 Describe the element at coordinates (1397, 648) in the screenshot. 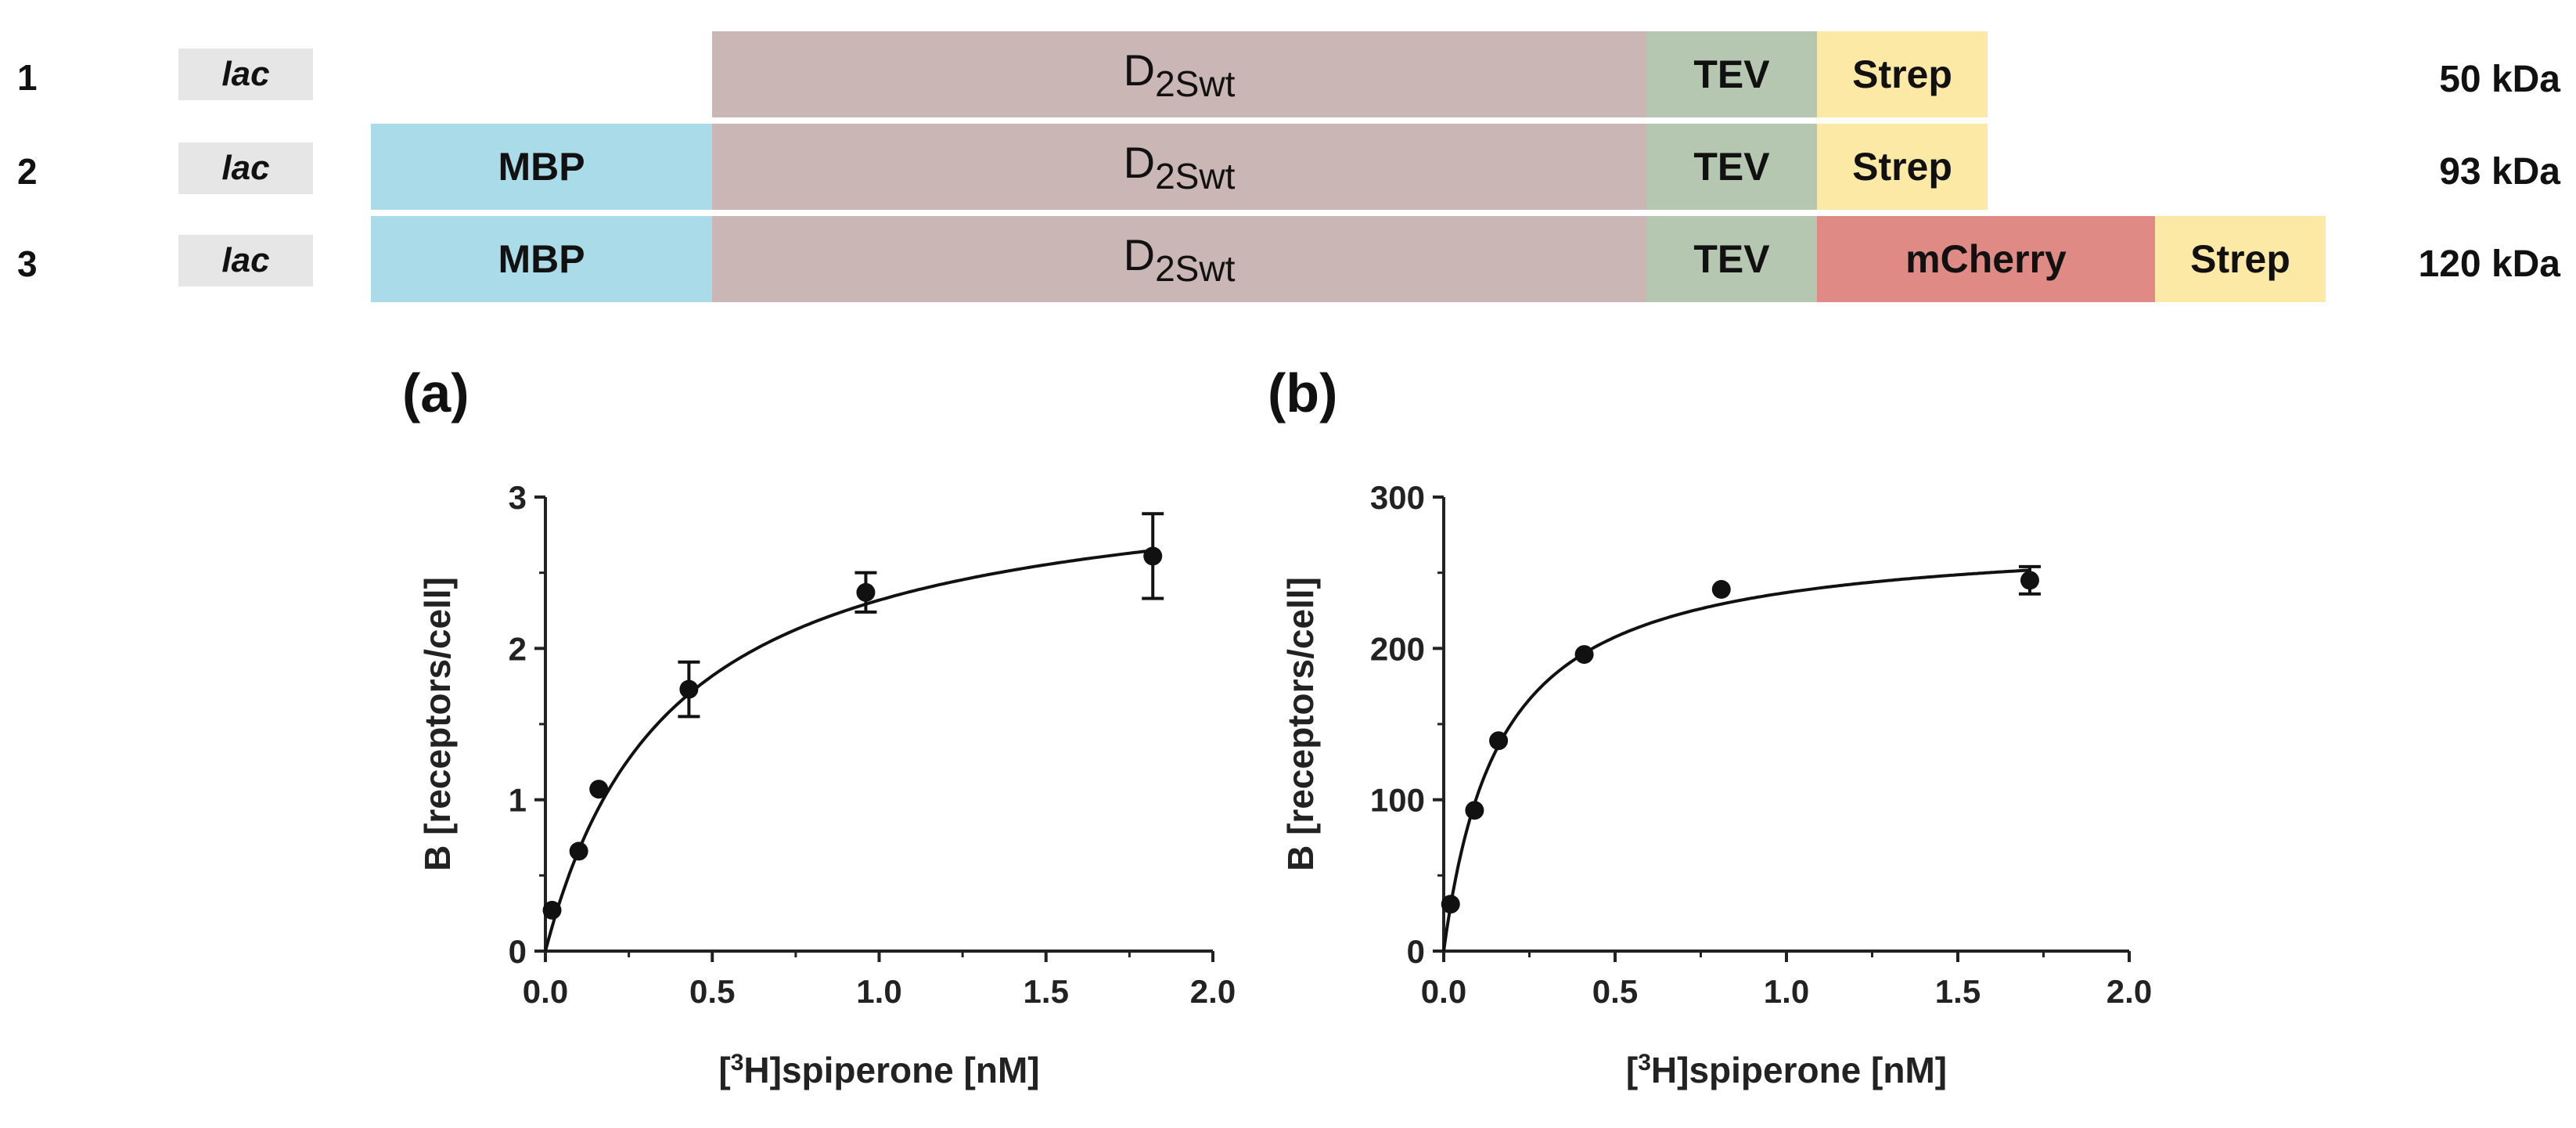

I see `y-tick-label: 200` at that location.